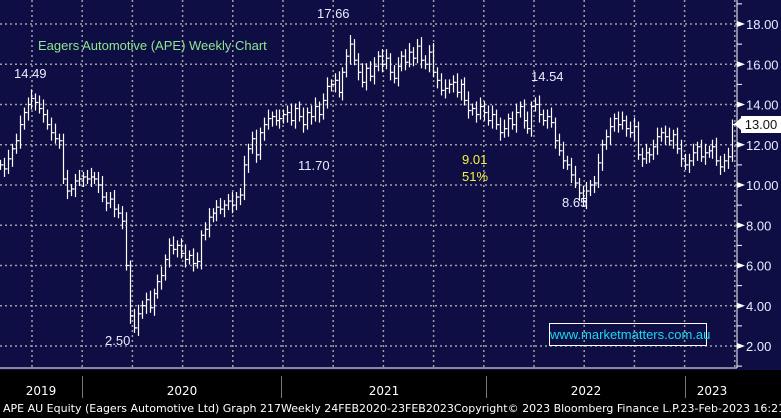 Image resolution: width=781 pixels, height=418 pixels. I want to click on chart-title: Eagers Automotive (APE) Weekly Chart, so click(152, 45).